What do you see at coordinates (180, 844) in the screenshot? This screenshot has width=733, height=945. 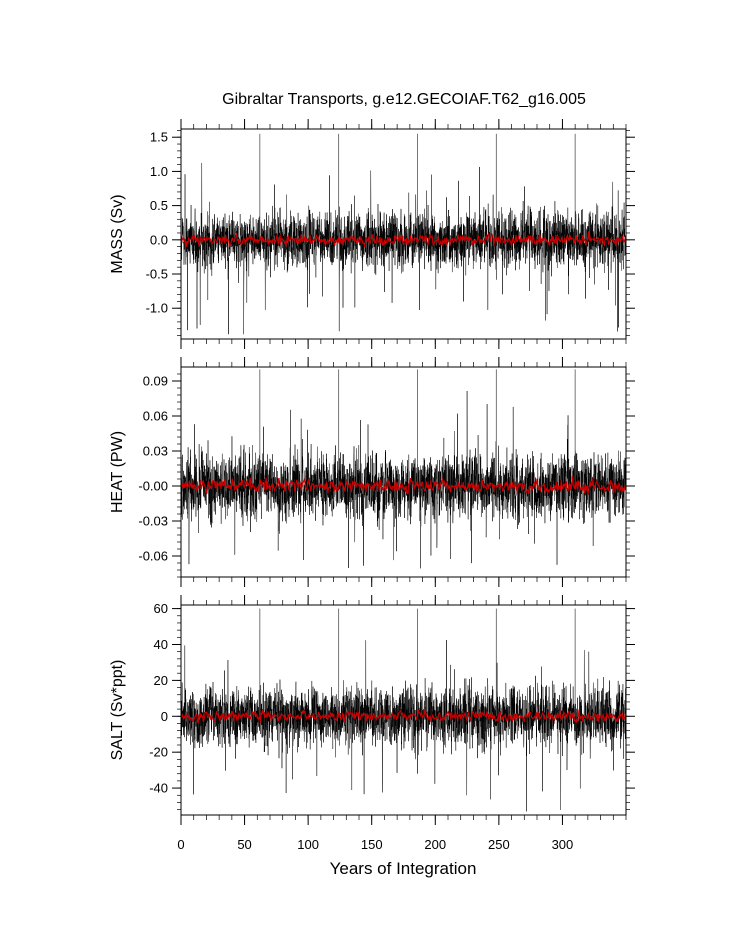 I see `x-tick-label: 0` at bounding box center [180, 844].